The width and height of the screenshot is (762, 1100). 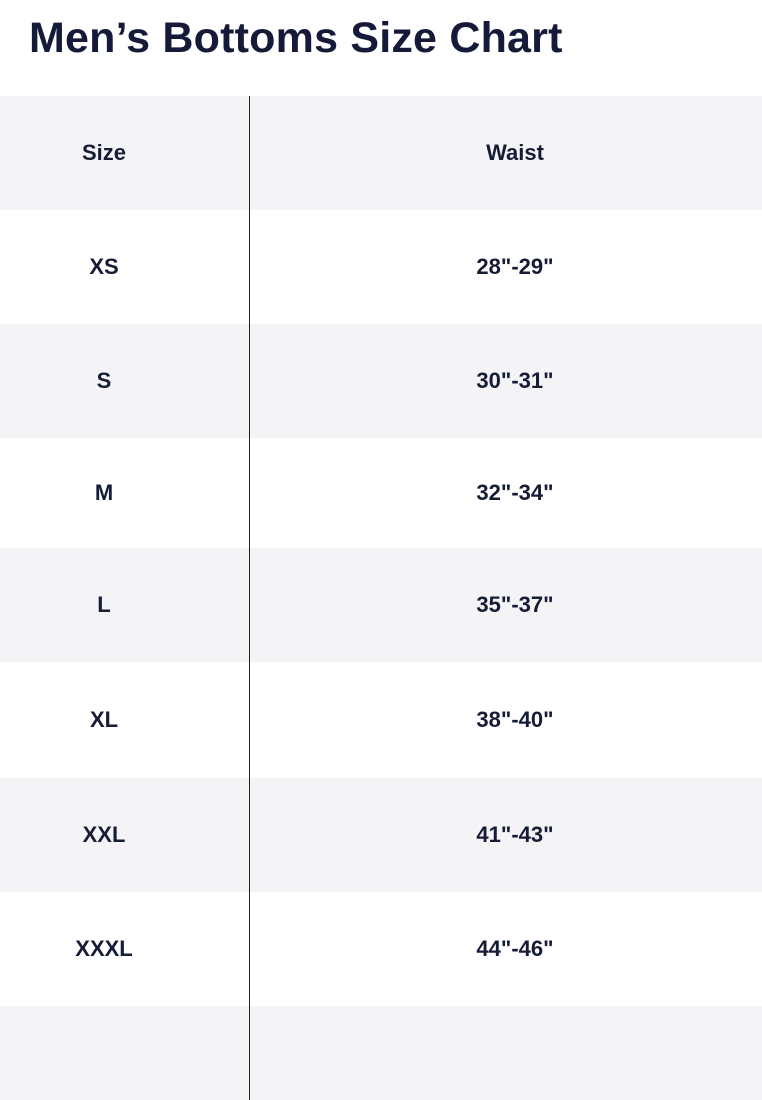 I want to click on size-cell: M, so click(x=104, y=492).